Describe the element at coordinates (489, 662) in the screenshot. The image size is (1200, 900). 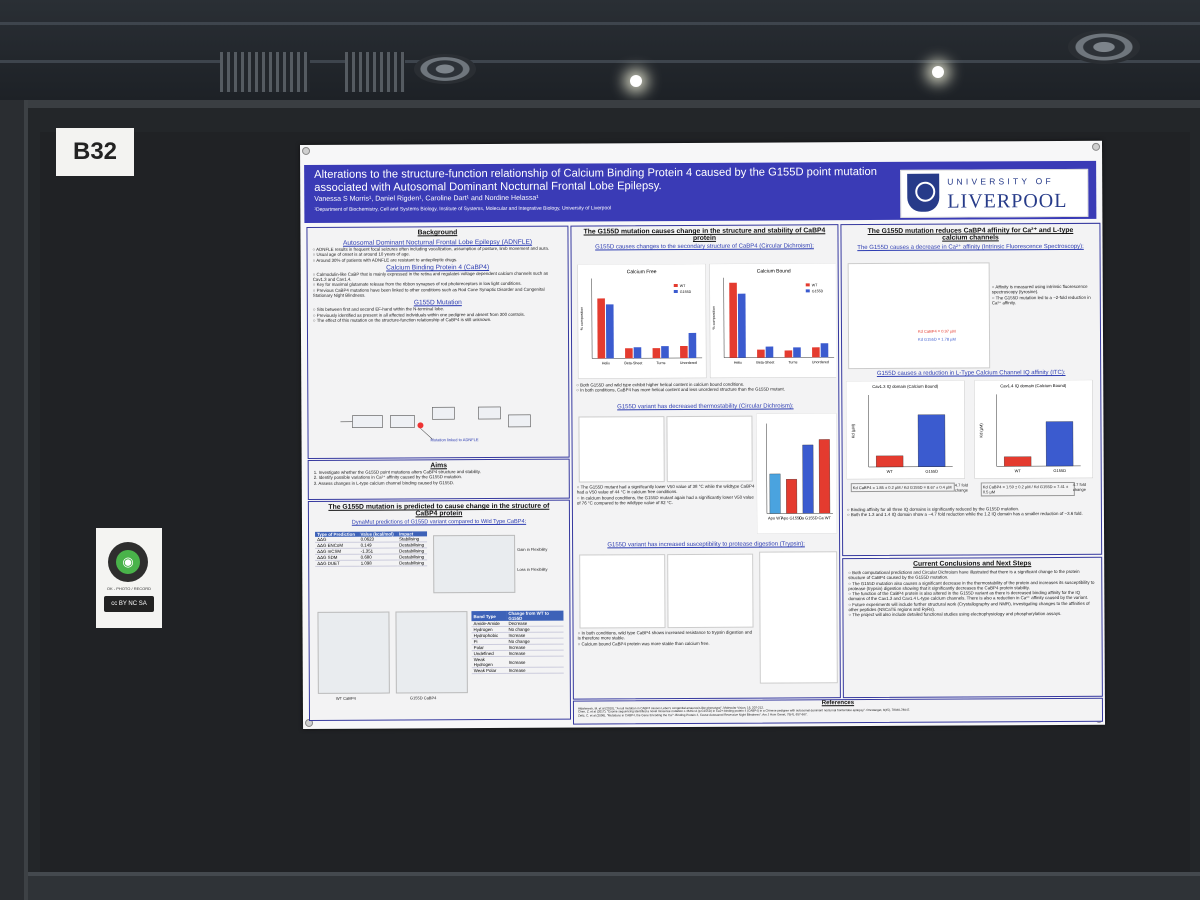
I see `table-cell: Weak Hydrogen` at that location.